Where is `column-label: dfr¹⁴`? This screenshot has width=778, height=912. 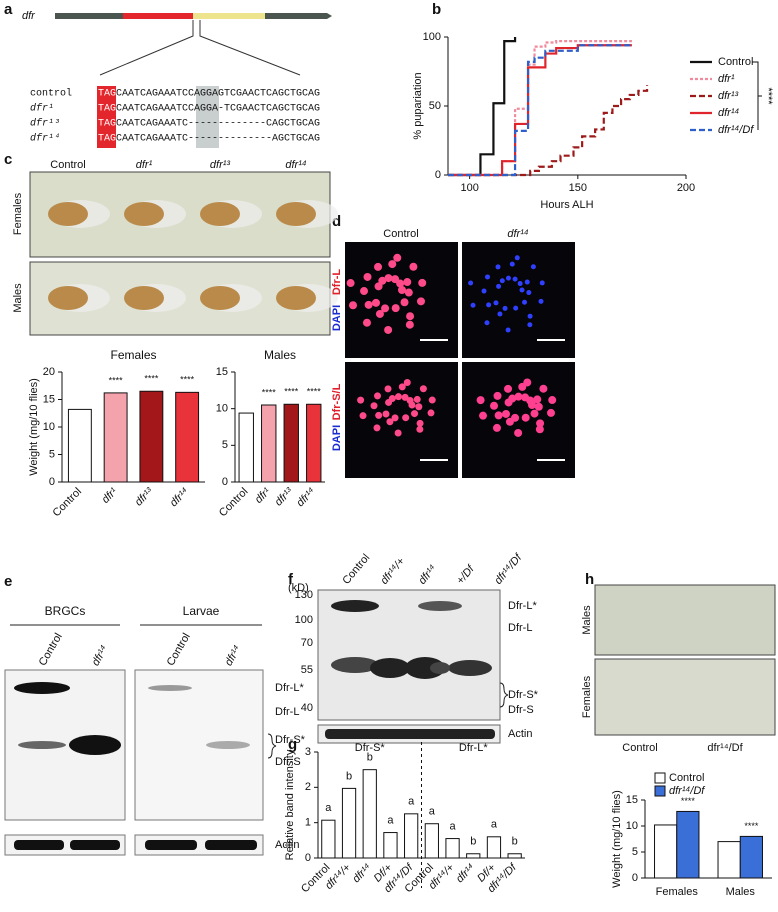 column-label: dfr¹⁴ is located at coordinates (518, 234).